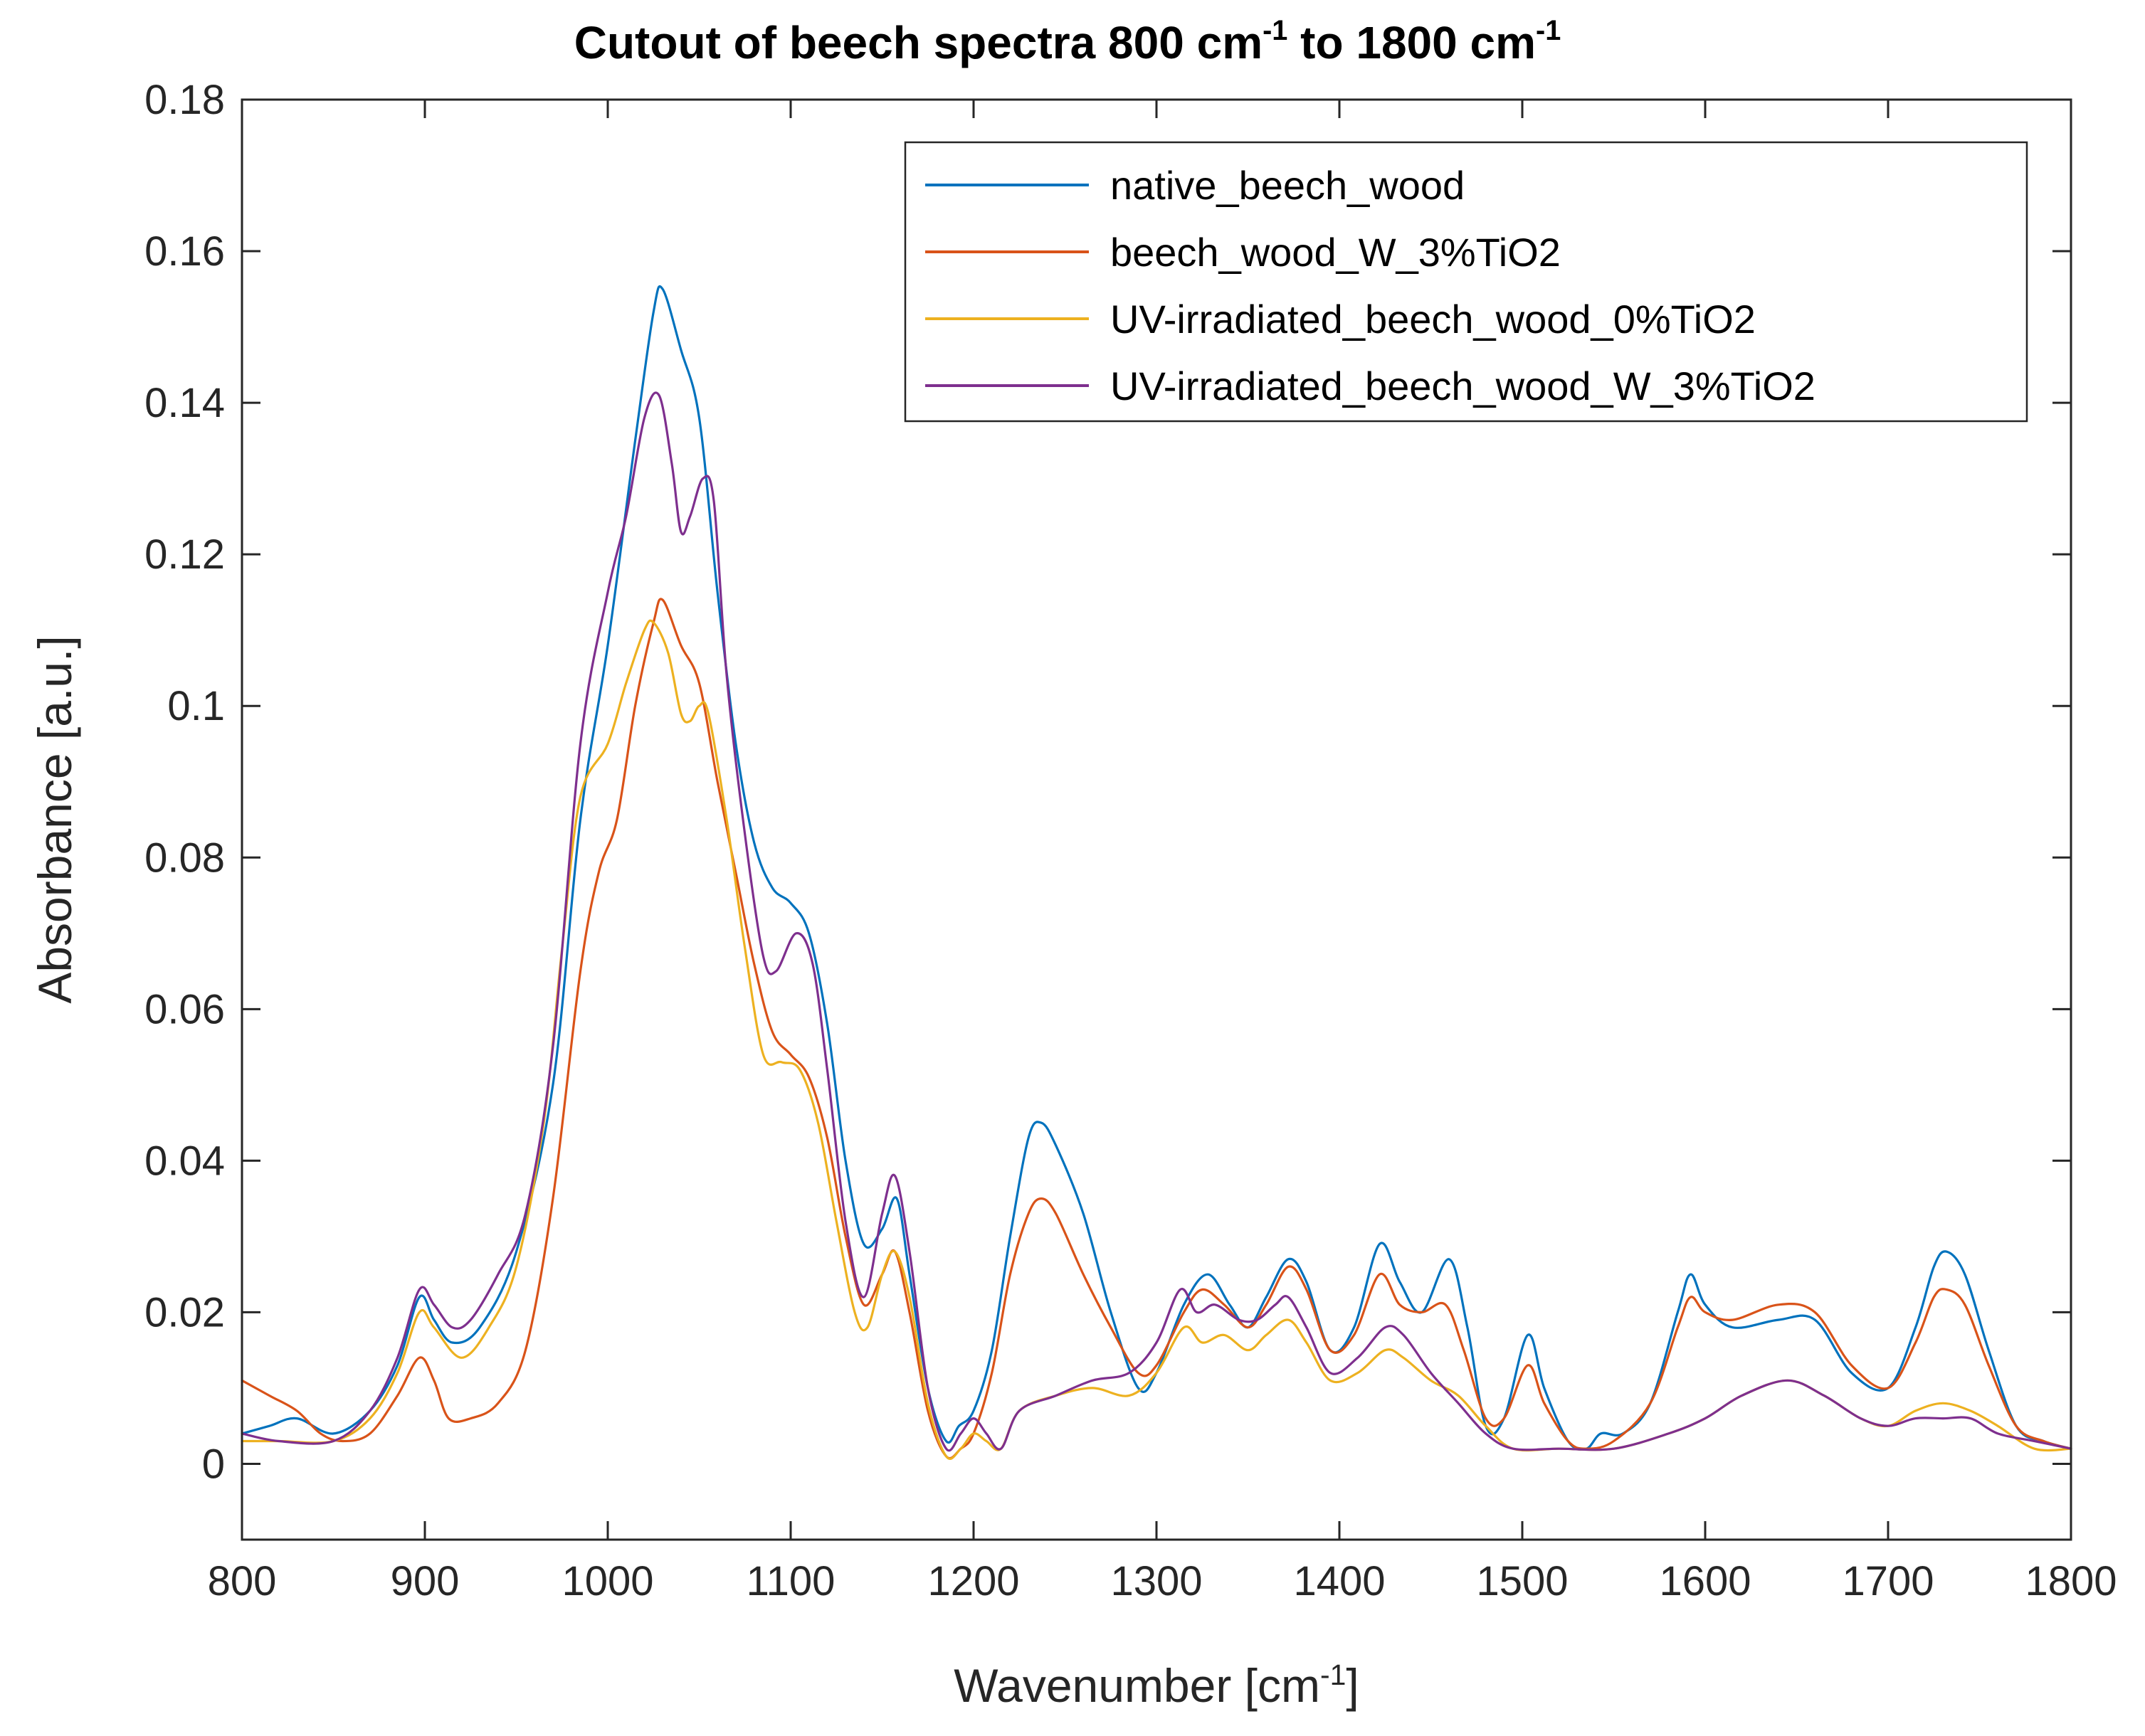 This screenshot has width=2145, height=1736. Describe the element at coordinates (184, 554) in the screenshot. I see `y-tick-label: 0.12` at that location.